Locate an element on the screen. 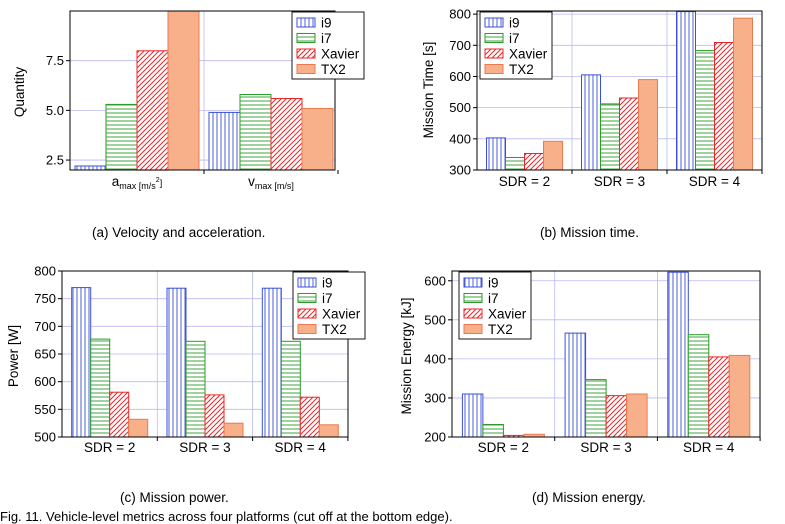 Image resolution: width=785 pixels, height=524 pixels. ytick-label: 300 is located at coordinates (460, 170).